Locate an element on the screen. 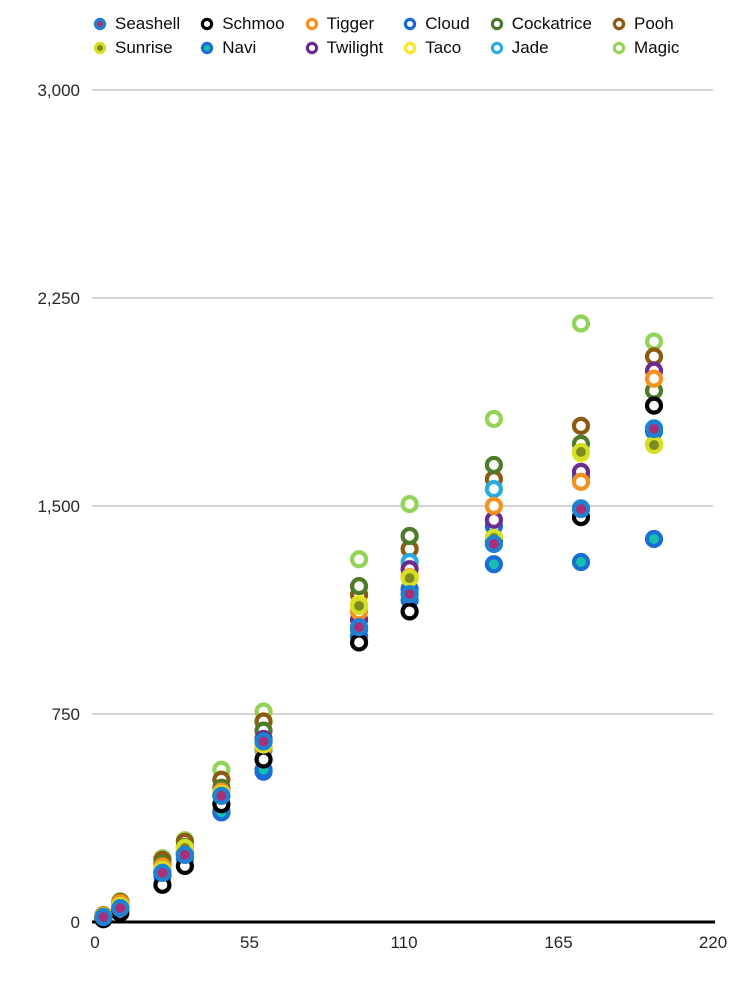 This screenshot has width=741, height=994. legend-item-sunrise: Sunrise is located at coordinates (136, 48).